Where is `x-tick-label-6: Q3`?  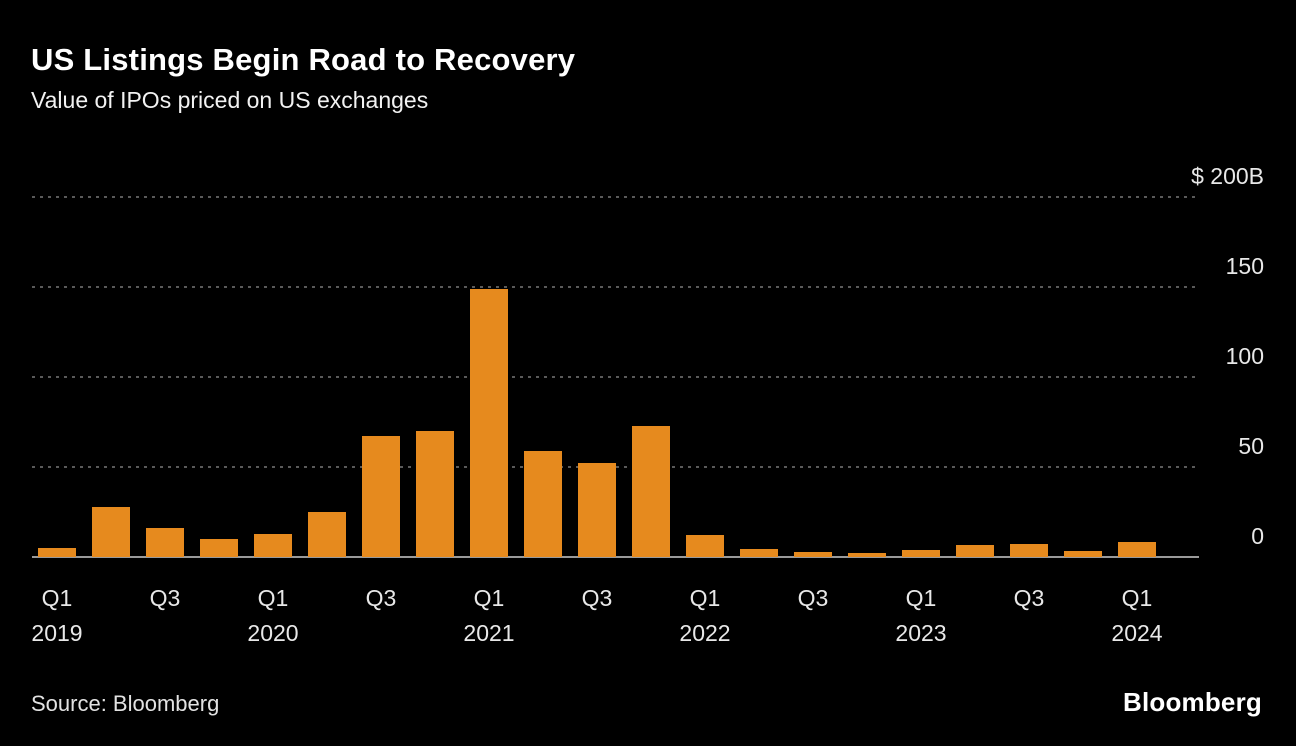 x-tick-label-6: Q3 is located at coordinates (381, 598).